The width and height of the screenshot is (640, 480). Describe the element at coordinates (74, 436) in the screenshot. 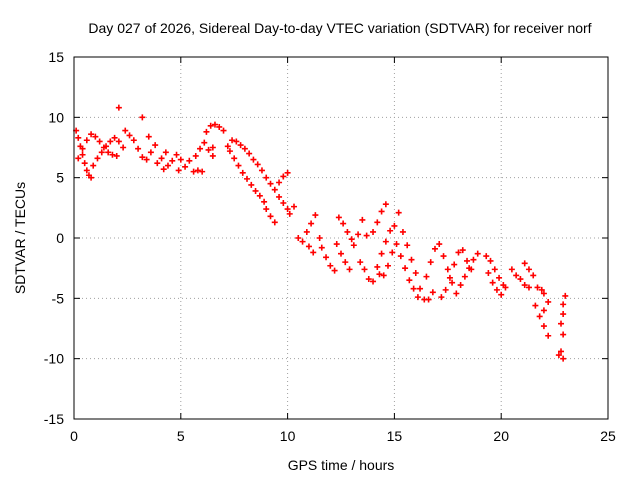

I see `x-tick-label: 0` at that location.